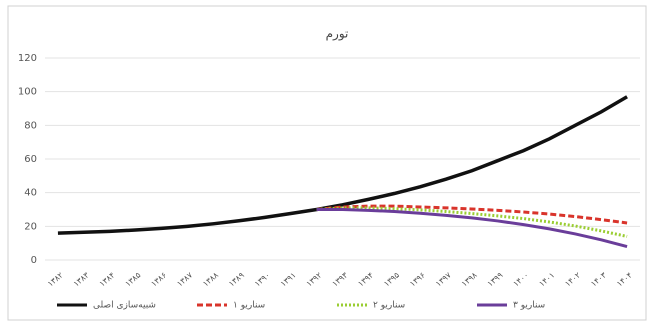  What do you see at coordinates (262, 280) in the screenshot?
I see `x-tick-label: ۱۳۹۰` at bounding box center [262, 280].